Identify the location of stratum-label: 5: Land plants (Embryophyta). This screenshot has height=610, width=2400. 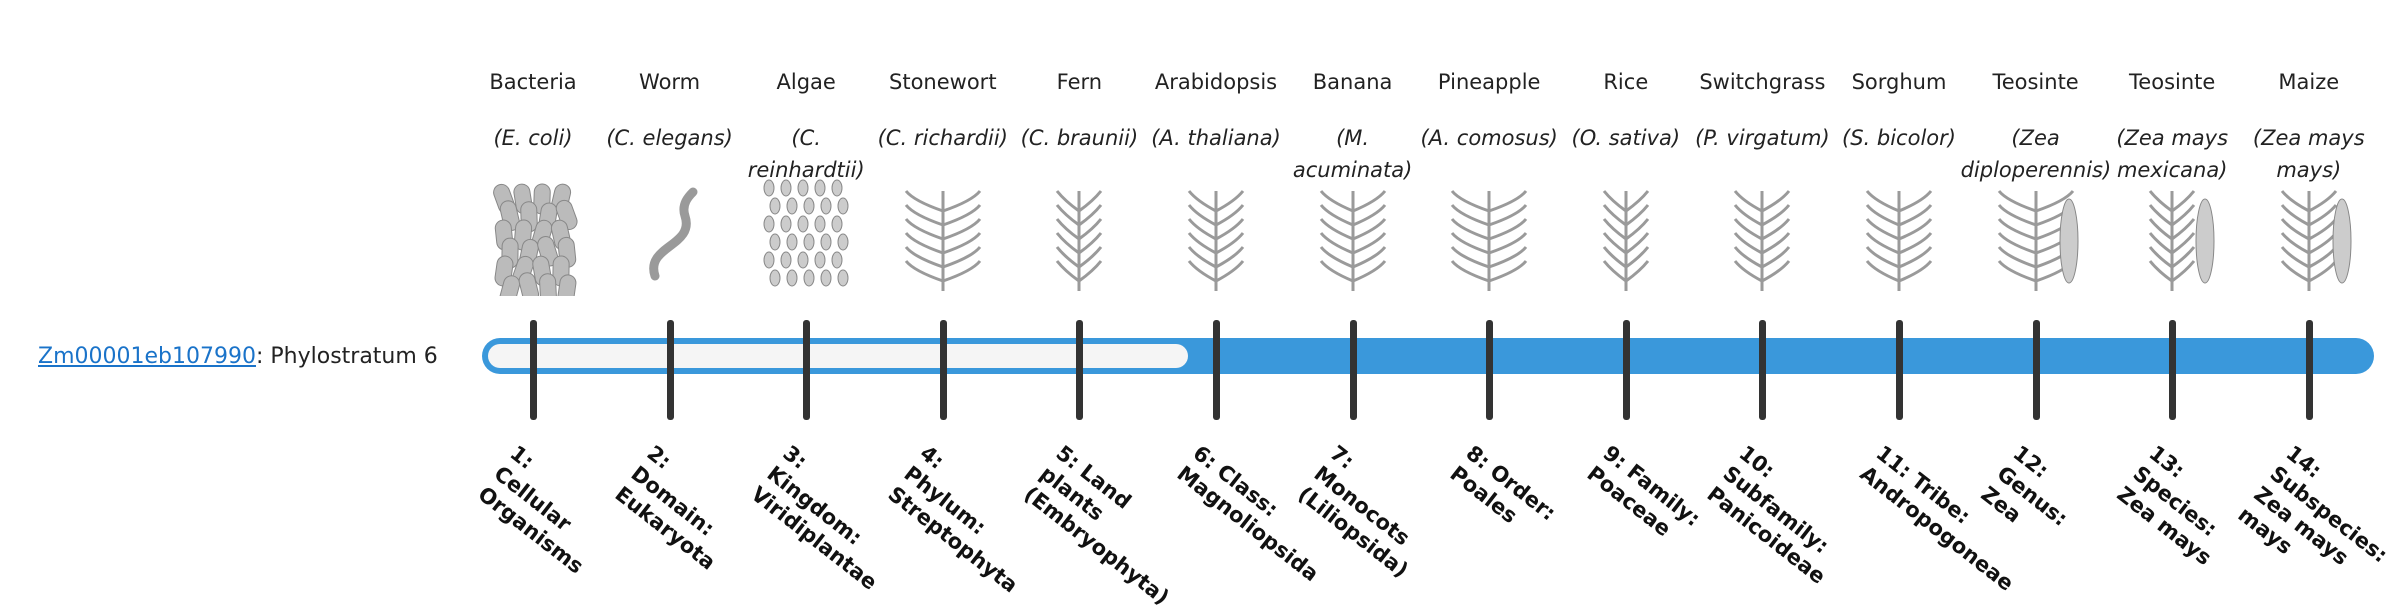
(1097, 525).